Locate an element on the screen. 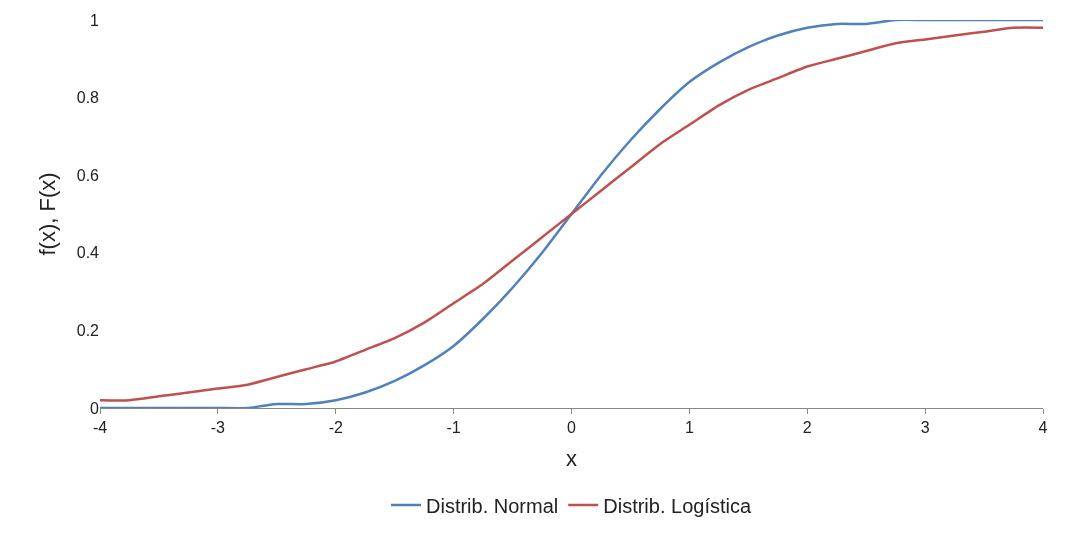 This screenshot has width=1073, height=537. y-tick-label: 0 is located at coordinates (95, 408).